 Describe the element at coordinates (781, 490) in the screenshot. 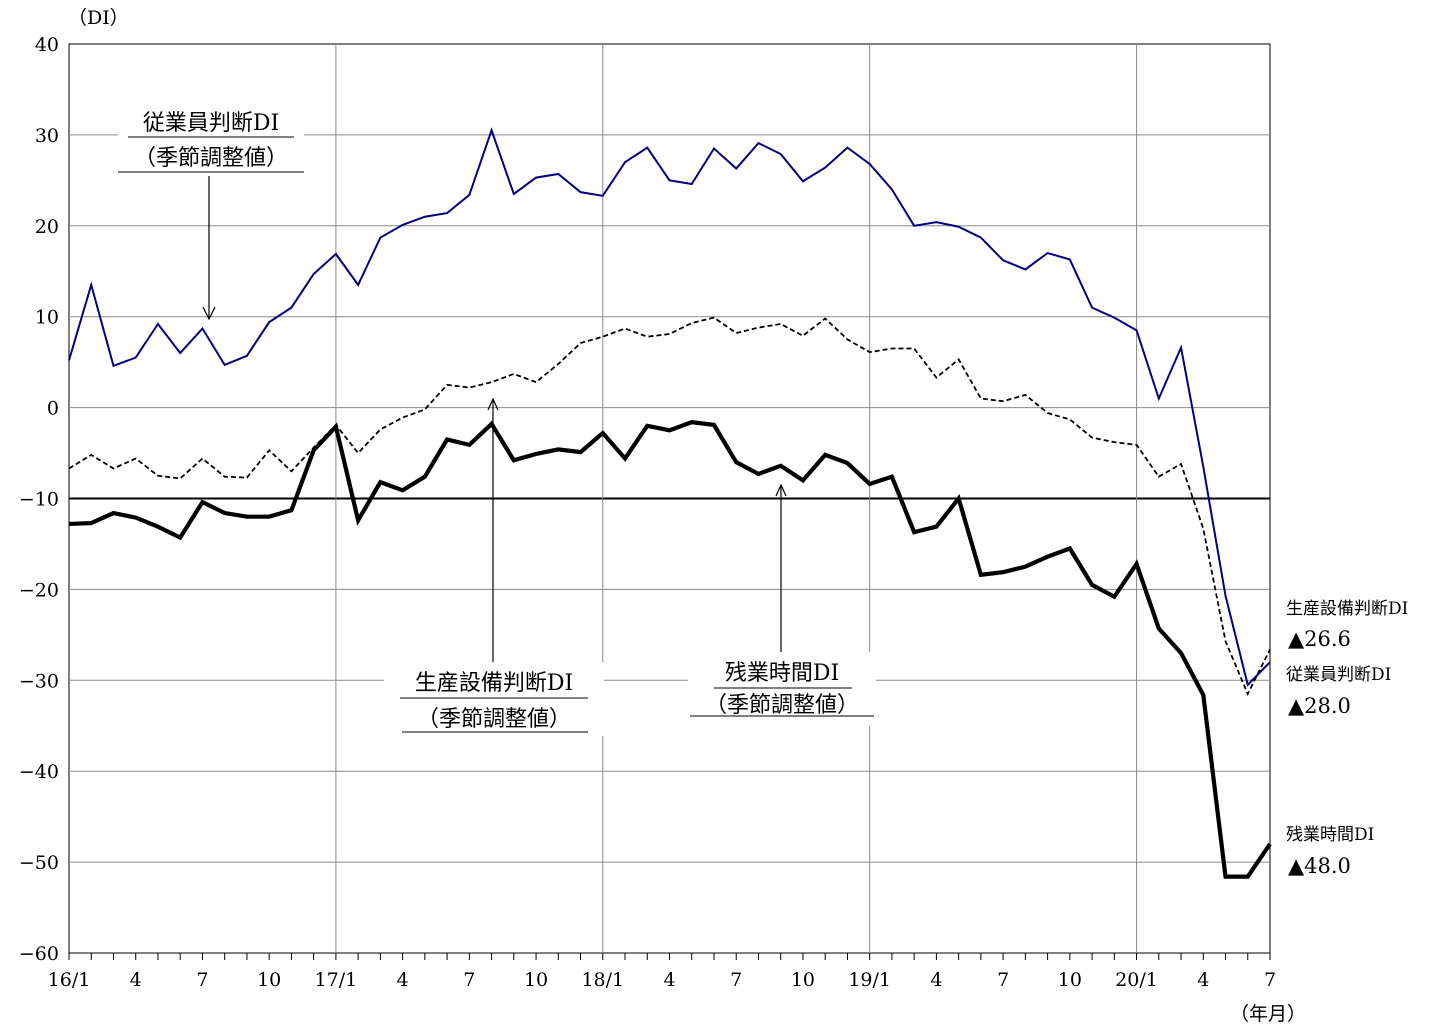

I see `overtime-arrowhead` at that location.